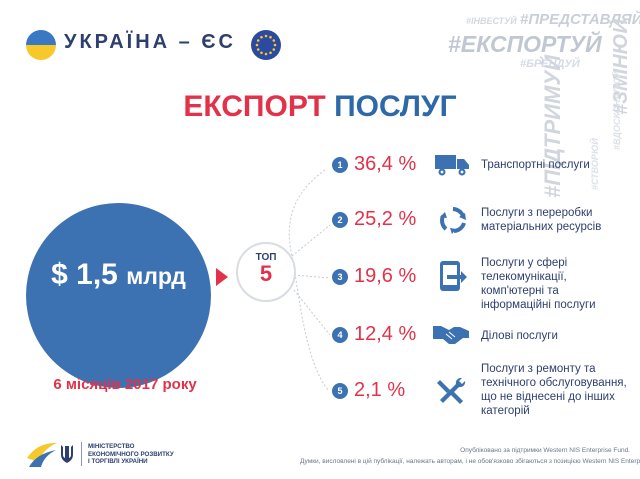 This screenshot has width=640, height=479. Describe the element at coordinates (340, 165) in the screenshot. I see `rank-badge: 1` at that location.